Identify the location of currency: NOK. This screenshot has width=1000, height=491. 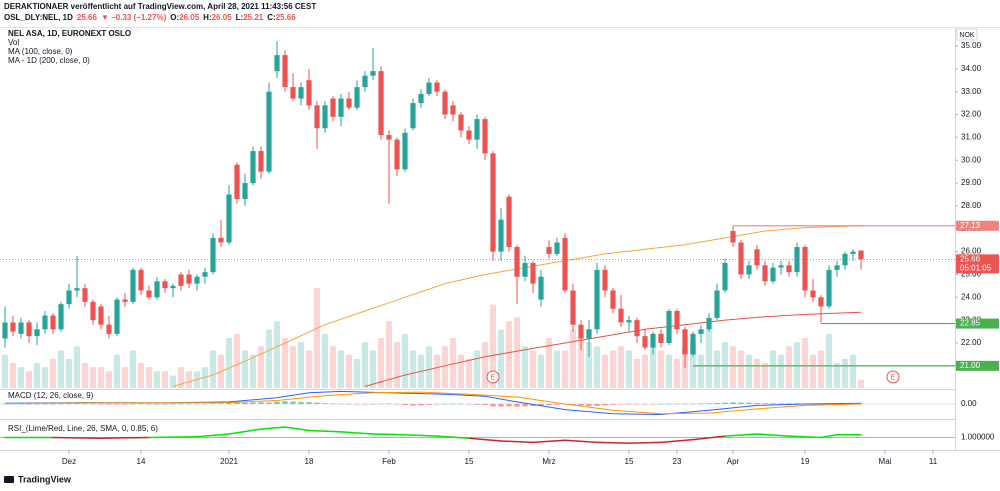
(967, 35).